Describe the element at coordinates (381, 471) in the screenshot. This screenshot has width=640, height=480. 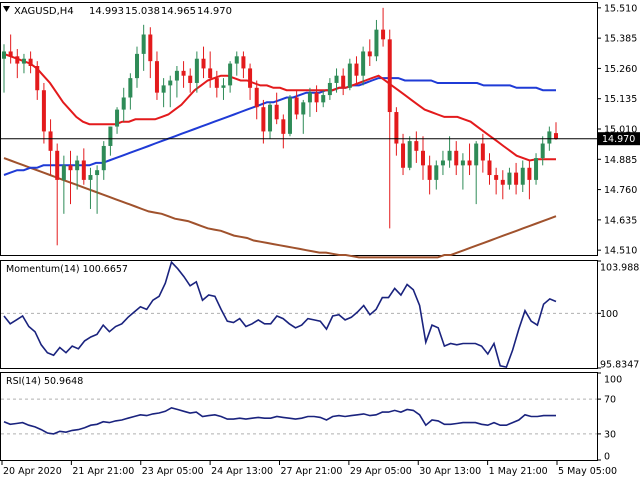
I see `time-tick-label: 29 Apr 05:00` at that location.